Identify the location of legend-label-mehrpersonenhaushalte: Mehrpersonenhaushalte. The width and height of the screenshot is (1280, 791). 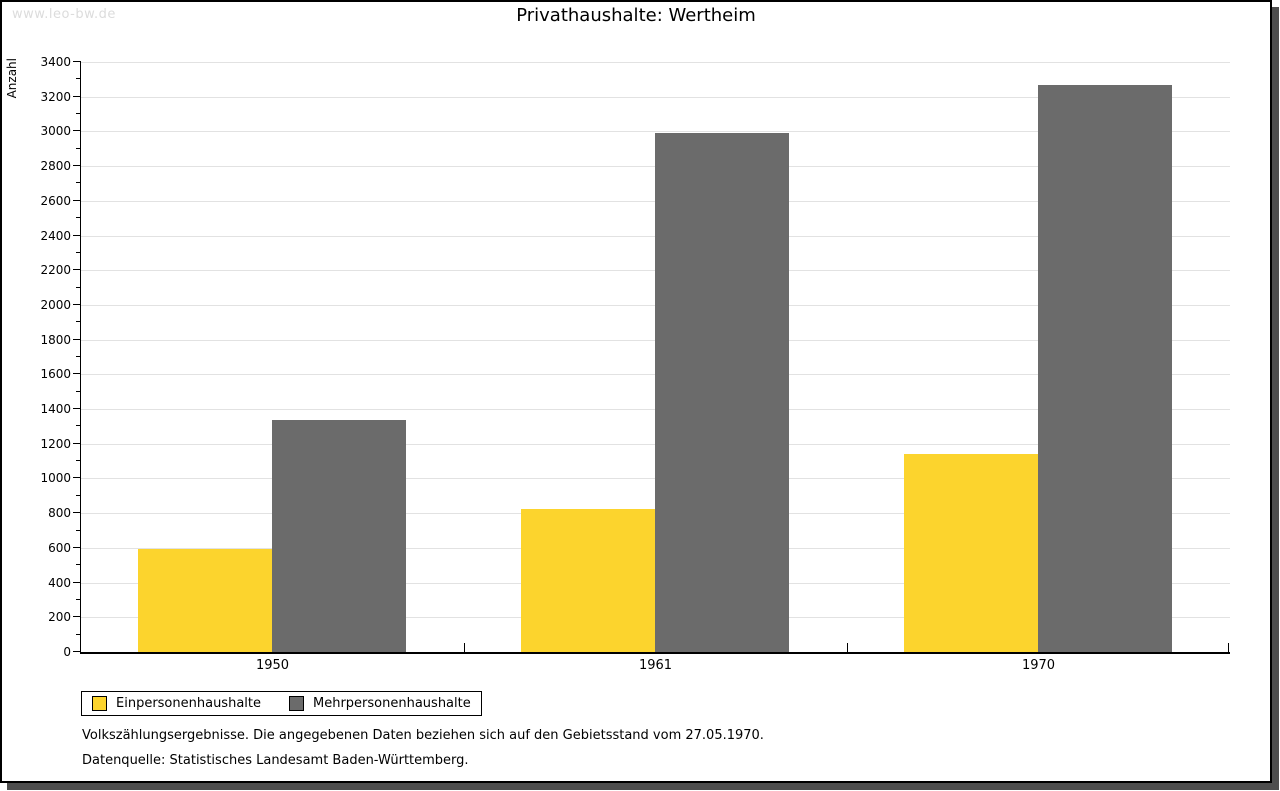
(392, 703).